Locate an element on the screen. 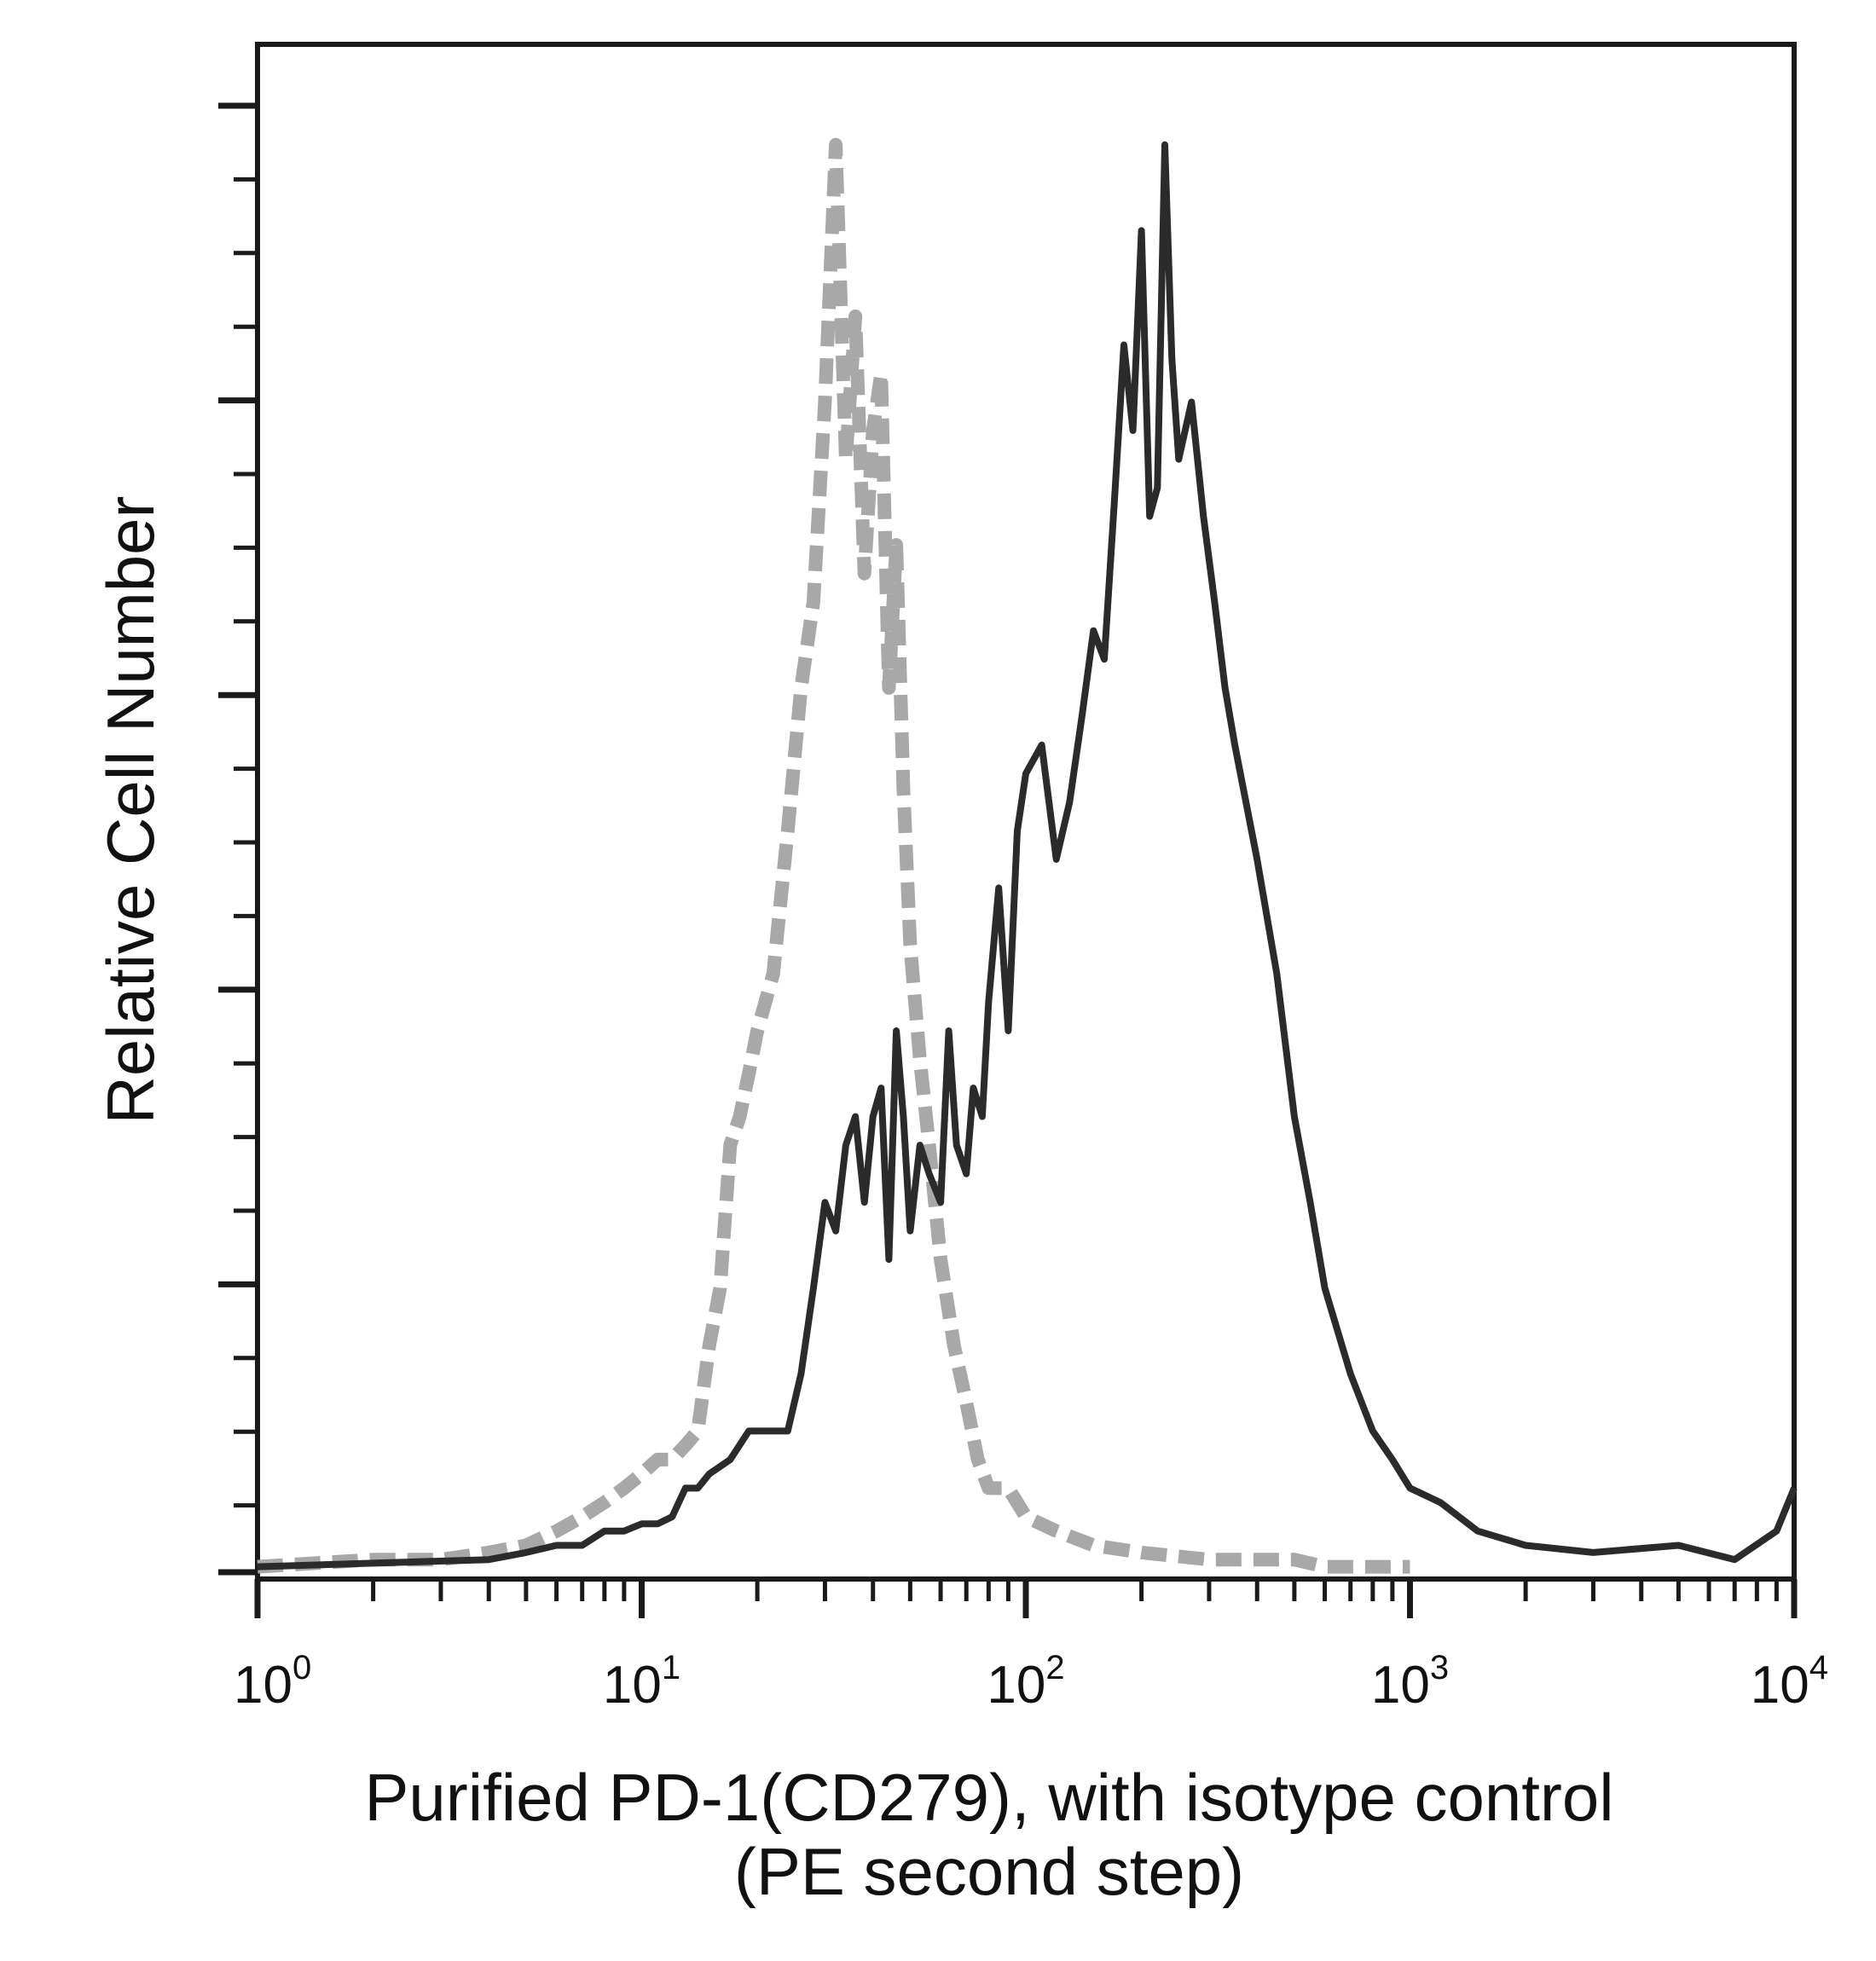  y-axis-title: Relative Cell Number is located at coordinates (130, 810).